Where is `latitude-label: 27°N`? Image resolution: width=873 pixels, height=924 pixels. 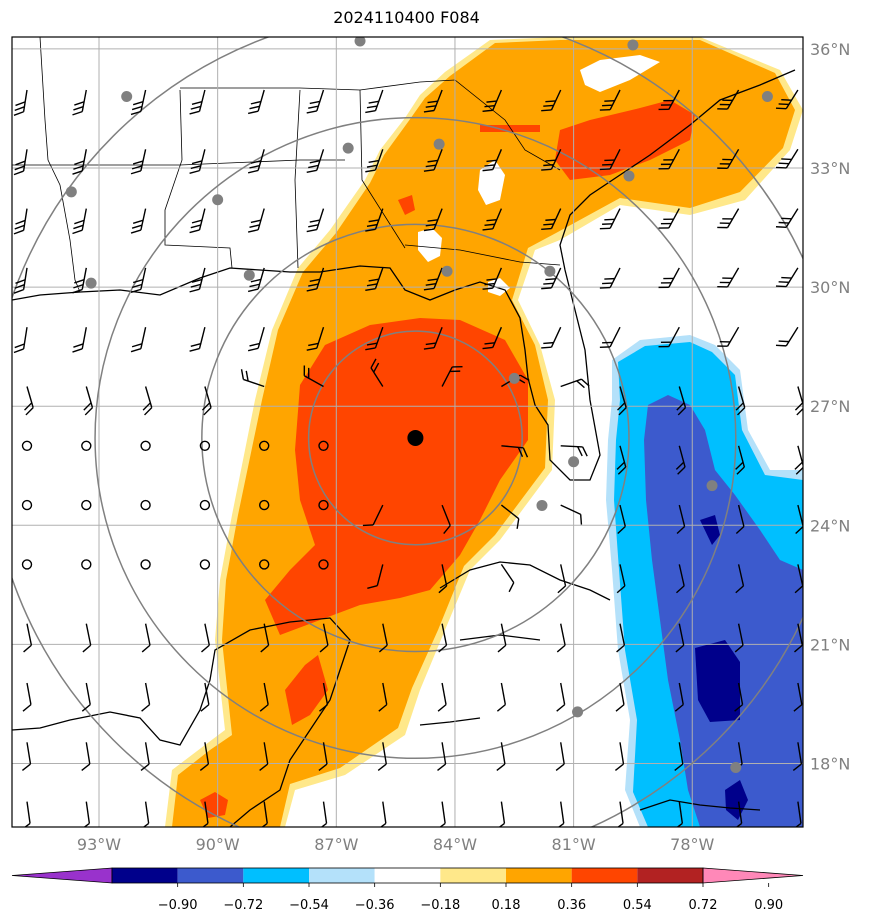 latitude-label: 27°N is located at coordinates (830, 406).